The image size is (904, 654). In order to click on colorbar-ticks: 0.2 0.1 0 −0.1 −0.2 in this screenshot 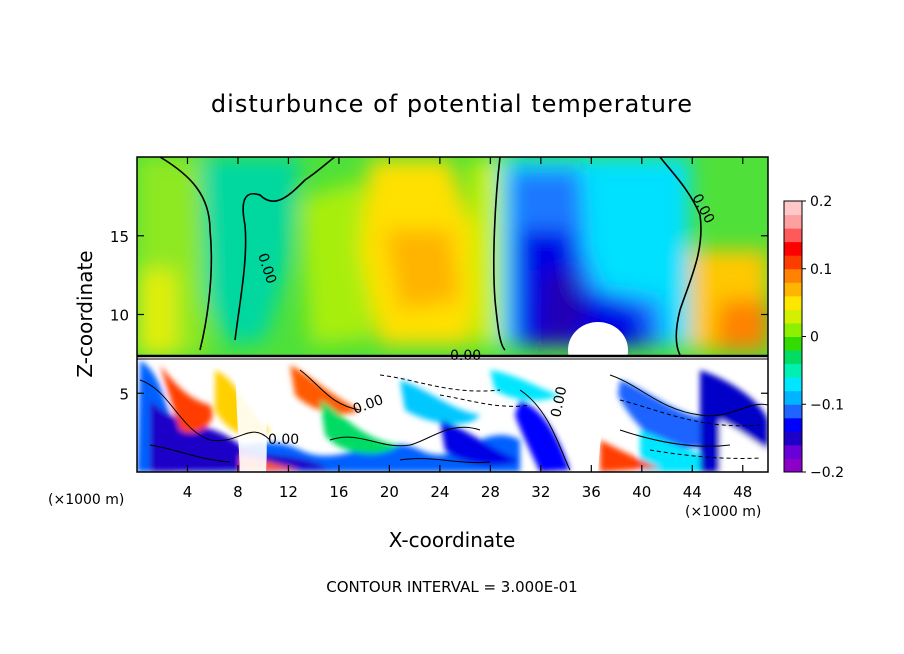, I will do `click(823, 337)`.